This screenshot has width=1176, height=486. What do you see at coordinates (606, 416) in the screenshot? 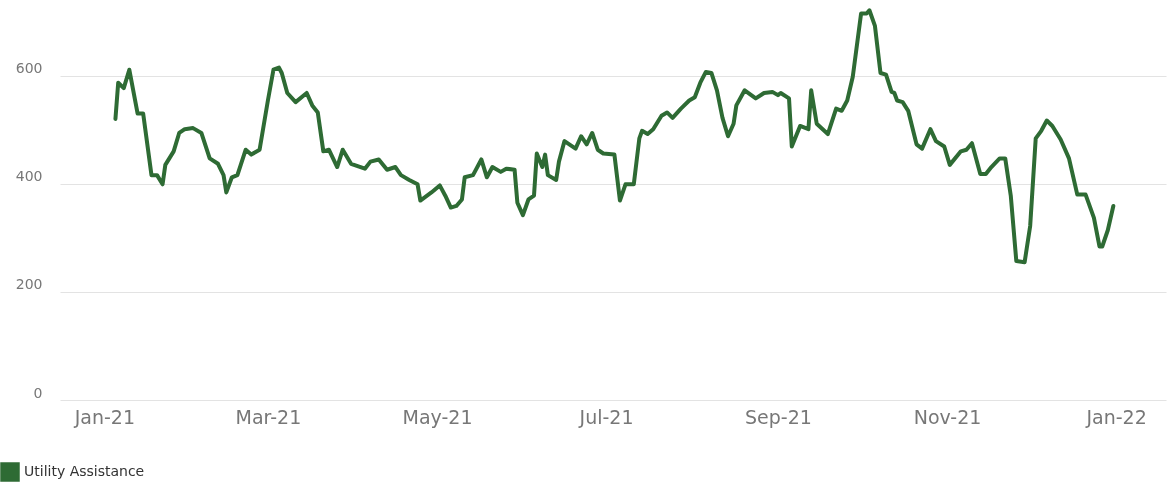
I see `x-tick-label: Jul-21` at bounding box center [606, 416].